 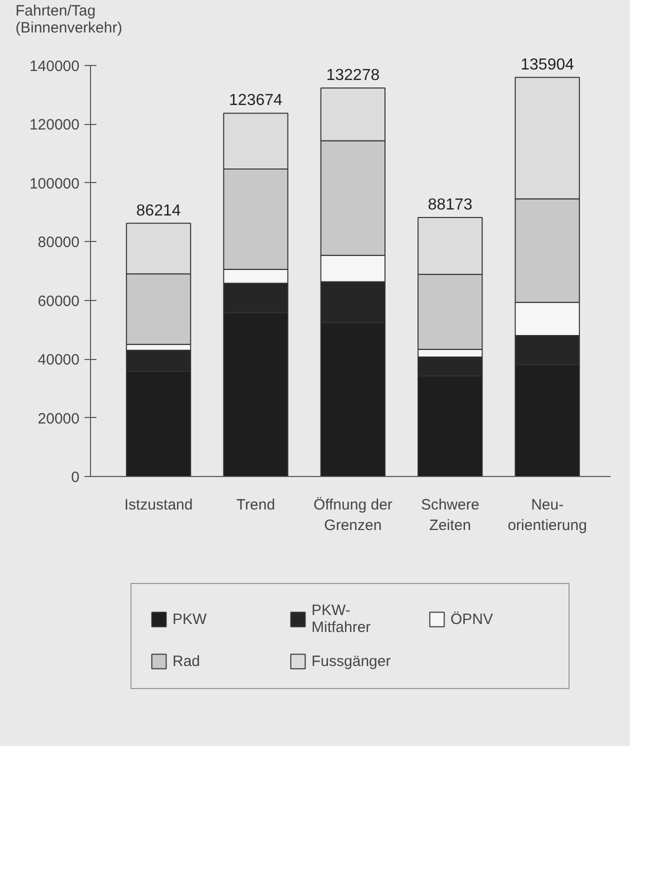 What do you see at coordinates (54, 183) in the screenshot?
I see `y-tick-label: 100000` at bounding box center [54, 183].